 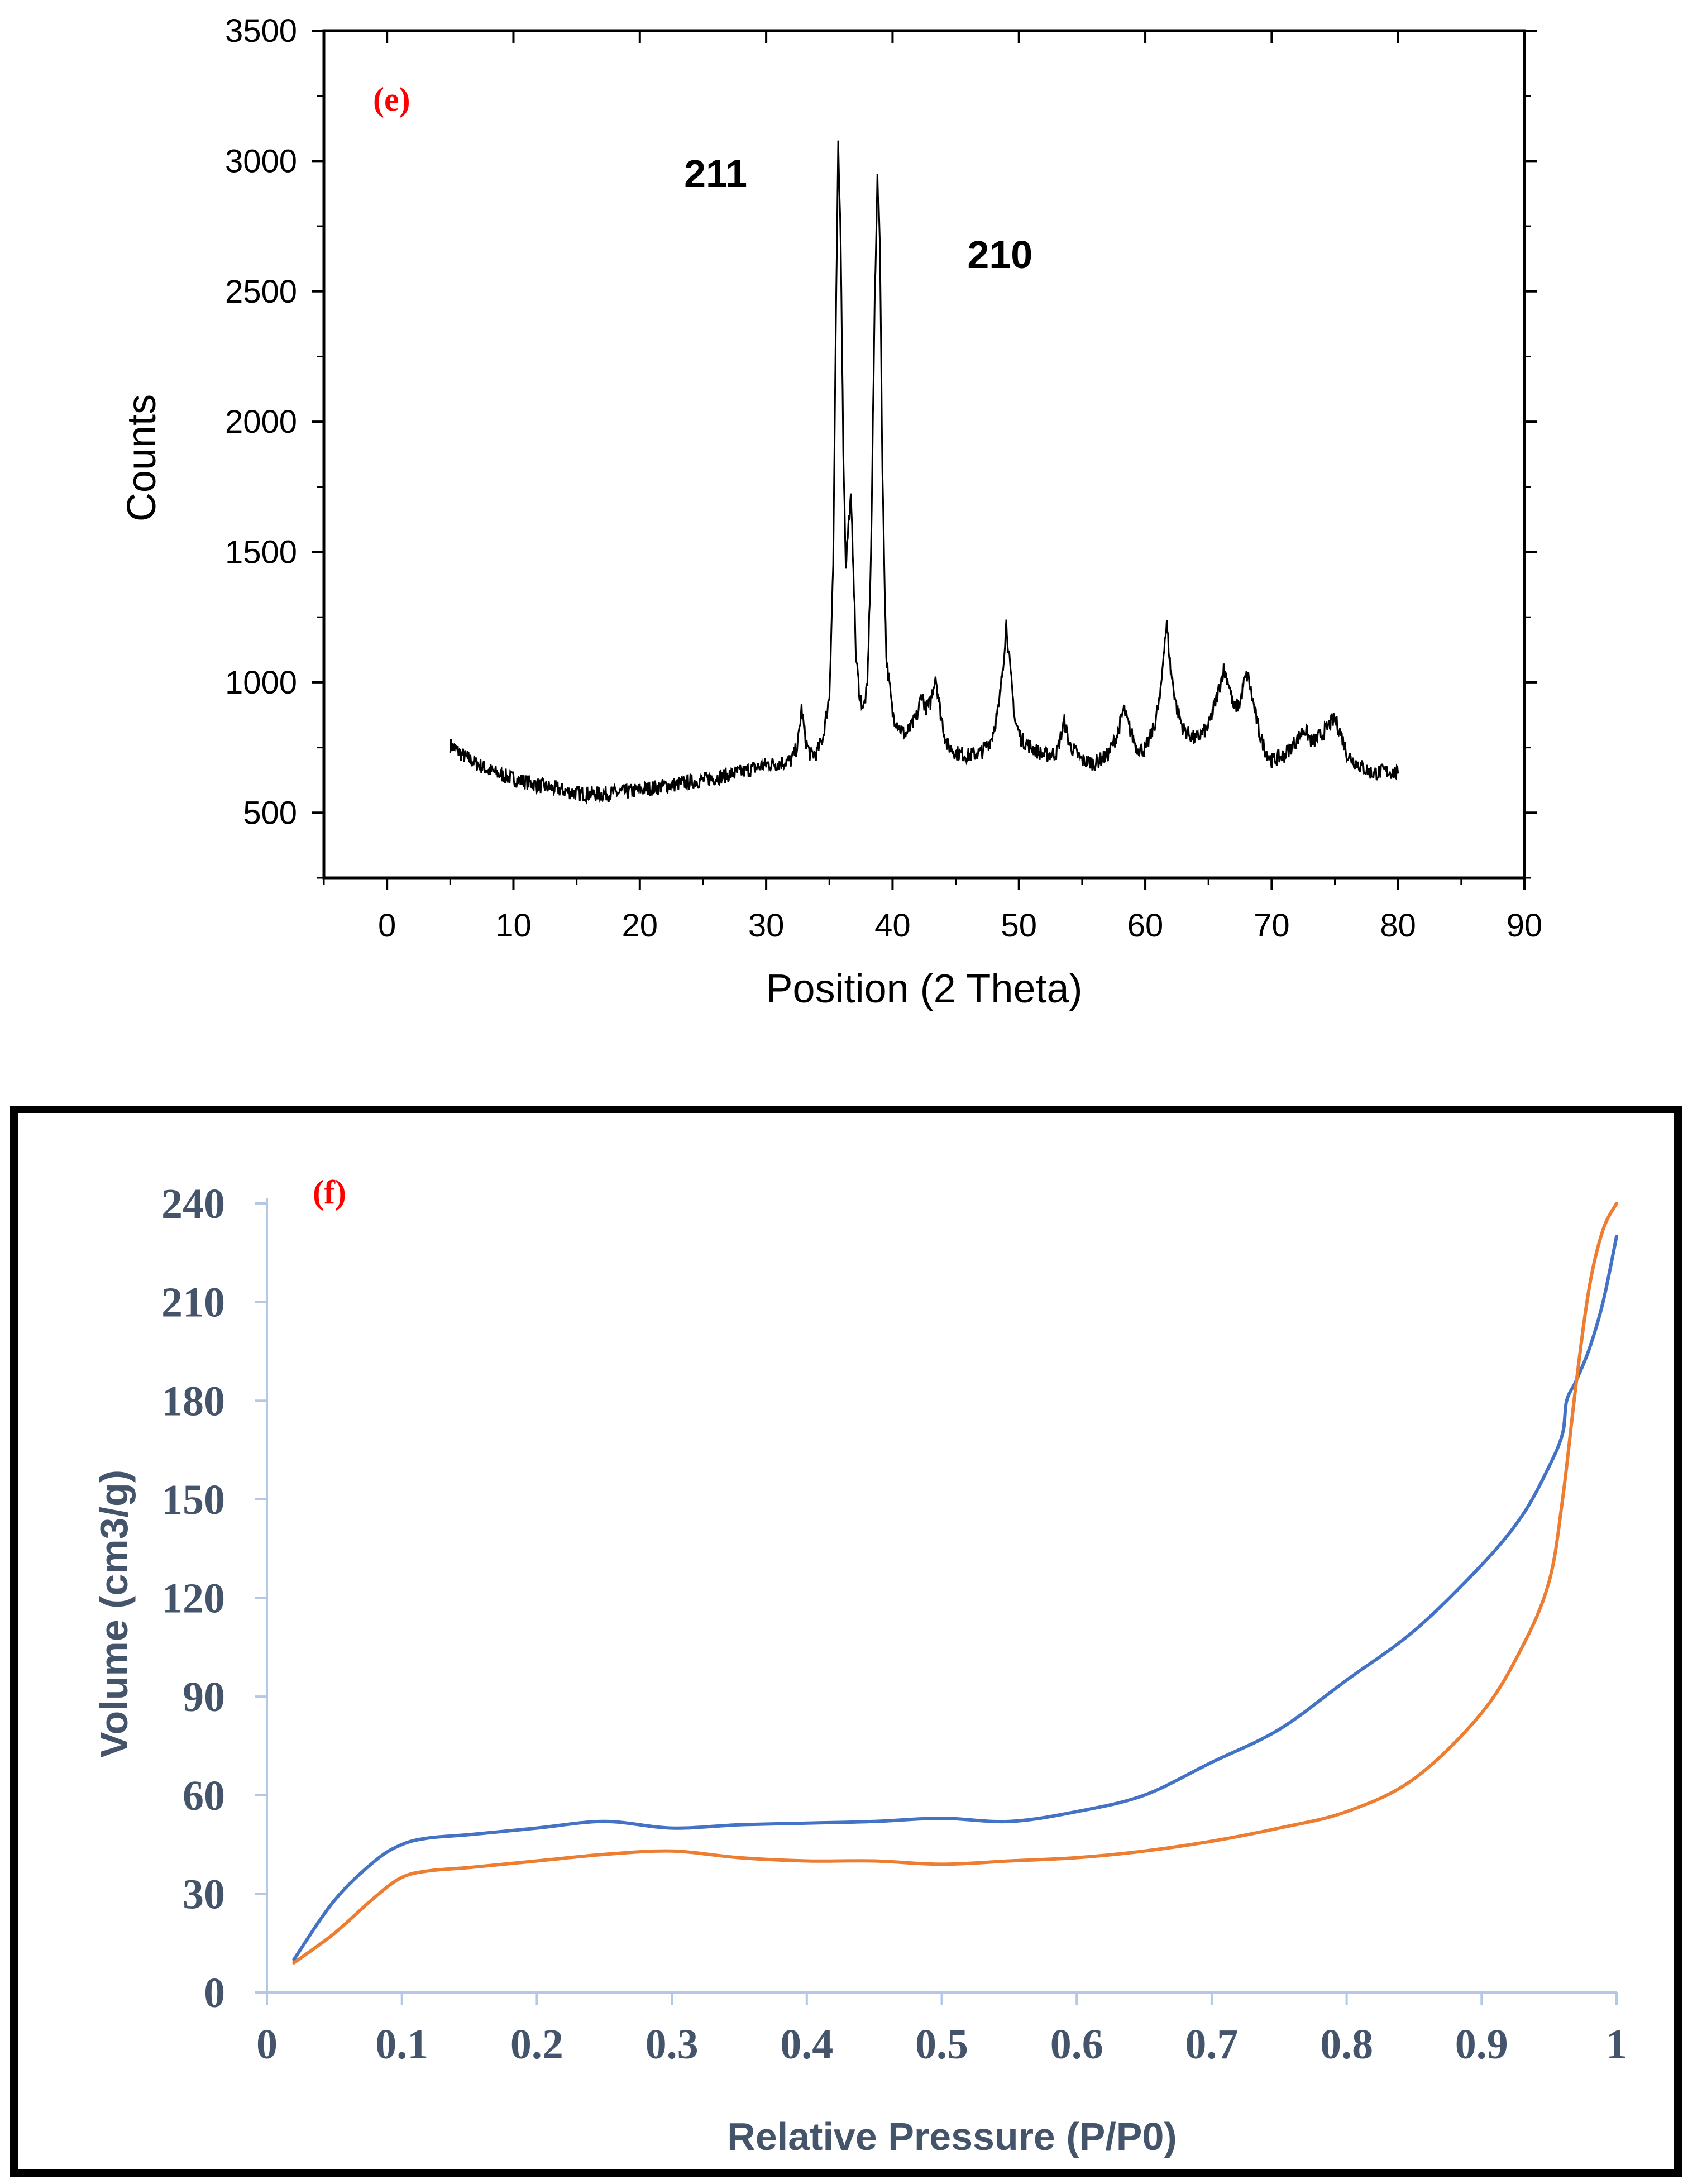 I want to click on bet-x-axis-label: Relative Pressure (P/P0), so click(x=952, y=2136).